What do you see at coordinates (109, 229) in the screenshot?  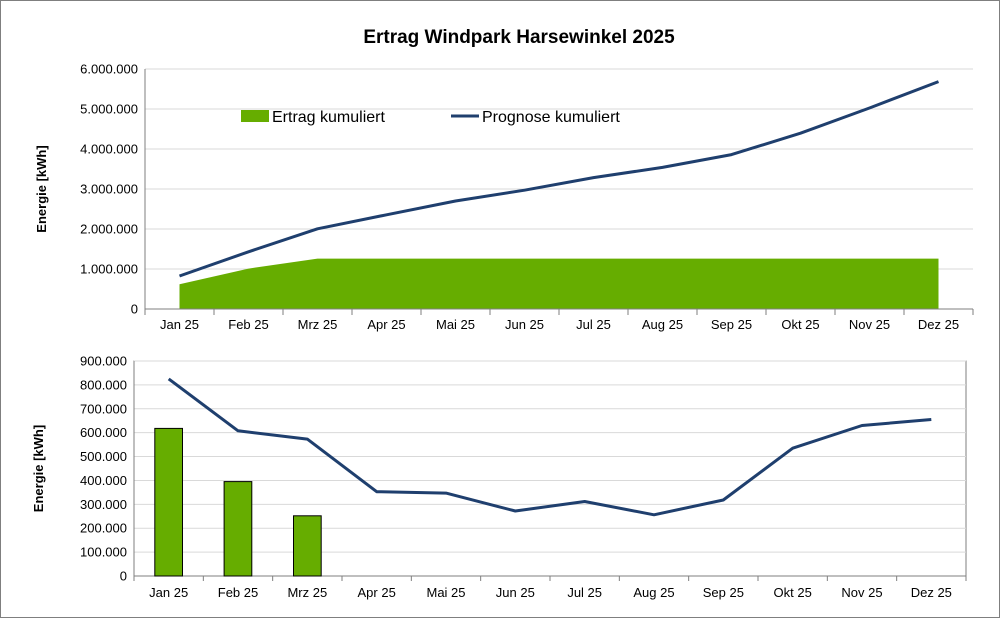 I see `y-tick-label: 2.000.000` at bounding box center [109, 229].